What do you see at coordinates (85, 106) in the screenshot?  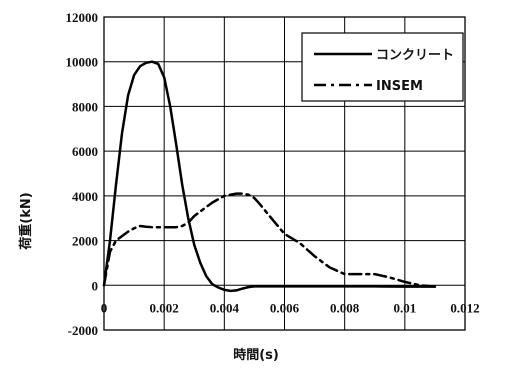 I see `y-tick-label: 8000` at bounding box center [85, 106].